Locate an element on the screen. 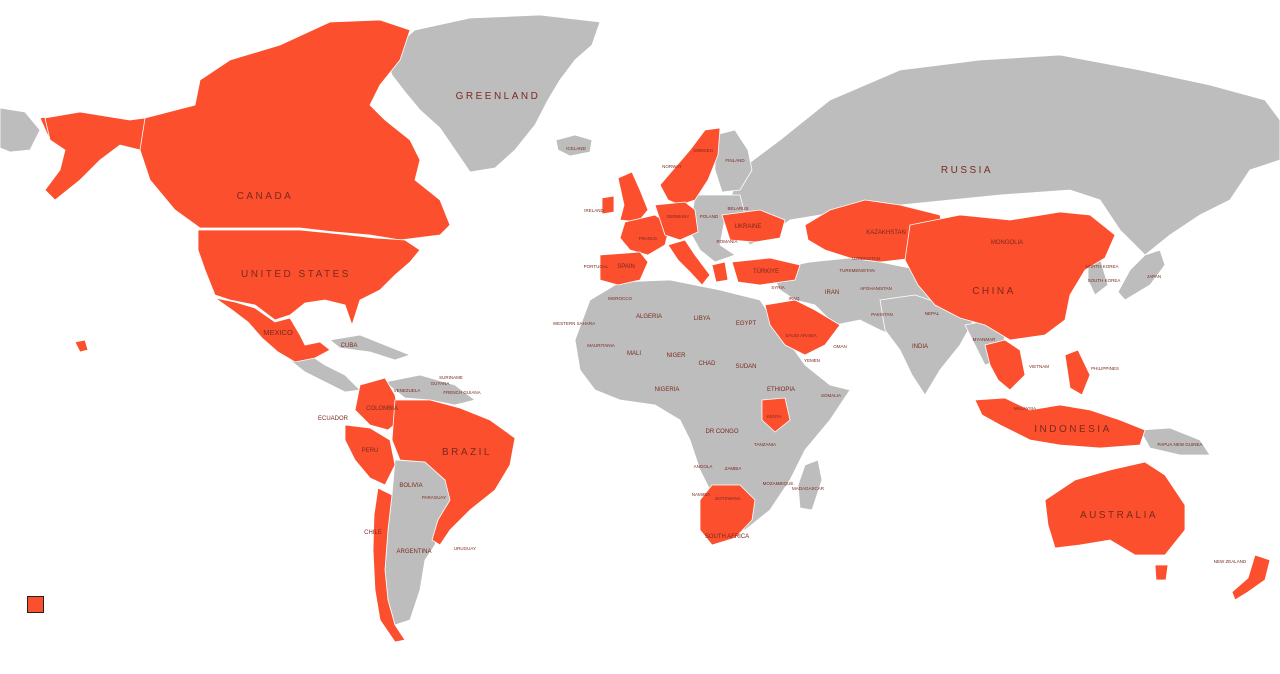 Image resolution: width=1280 pixels, height=674 pixels. label-mongolia: MONGOLIA is located at coordinates (1007, 243).